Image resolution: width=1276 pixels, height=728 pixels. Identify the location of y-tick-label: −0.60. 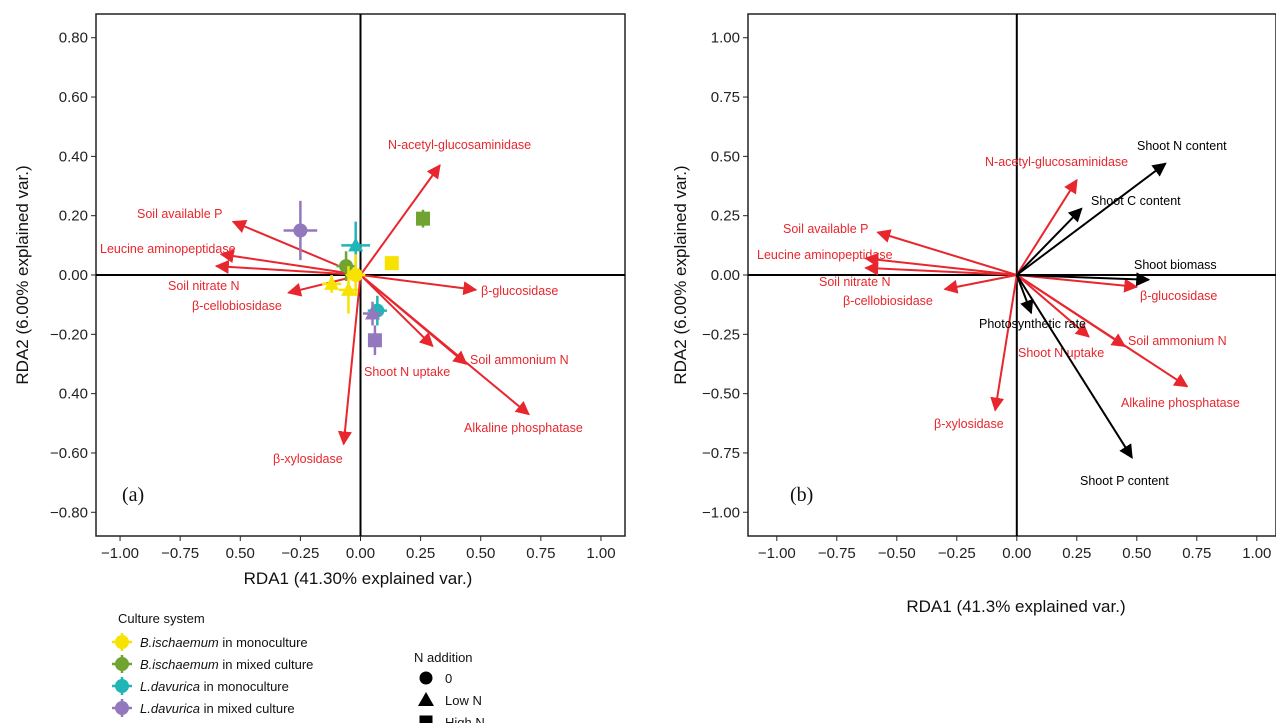
(69, 453).